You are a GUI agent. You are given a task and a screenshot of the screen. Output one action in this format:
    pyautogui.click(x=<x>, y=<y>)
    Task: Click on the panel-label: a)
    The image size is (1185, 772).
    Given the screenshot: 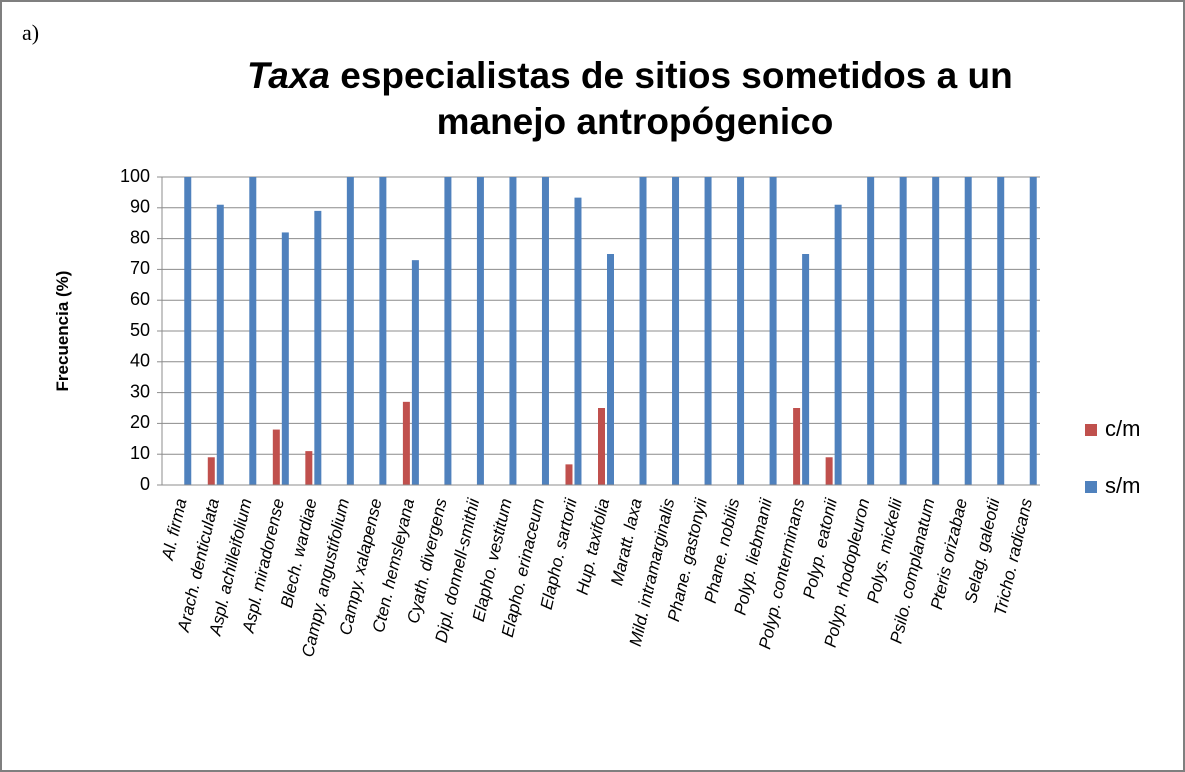 What is the action you would take?
    pyautogui.click(x=30, y=32)
    